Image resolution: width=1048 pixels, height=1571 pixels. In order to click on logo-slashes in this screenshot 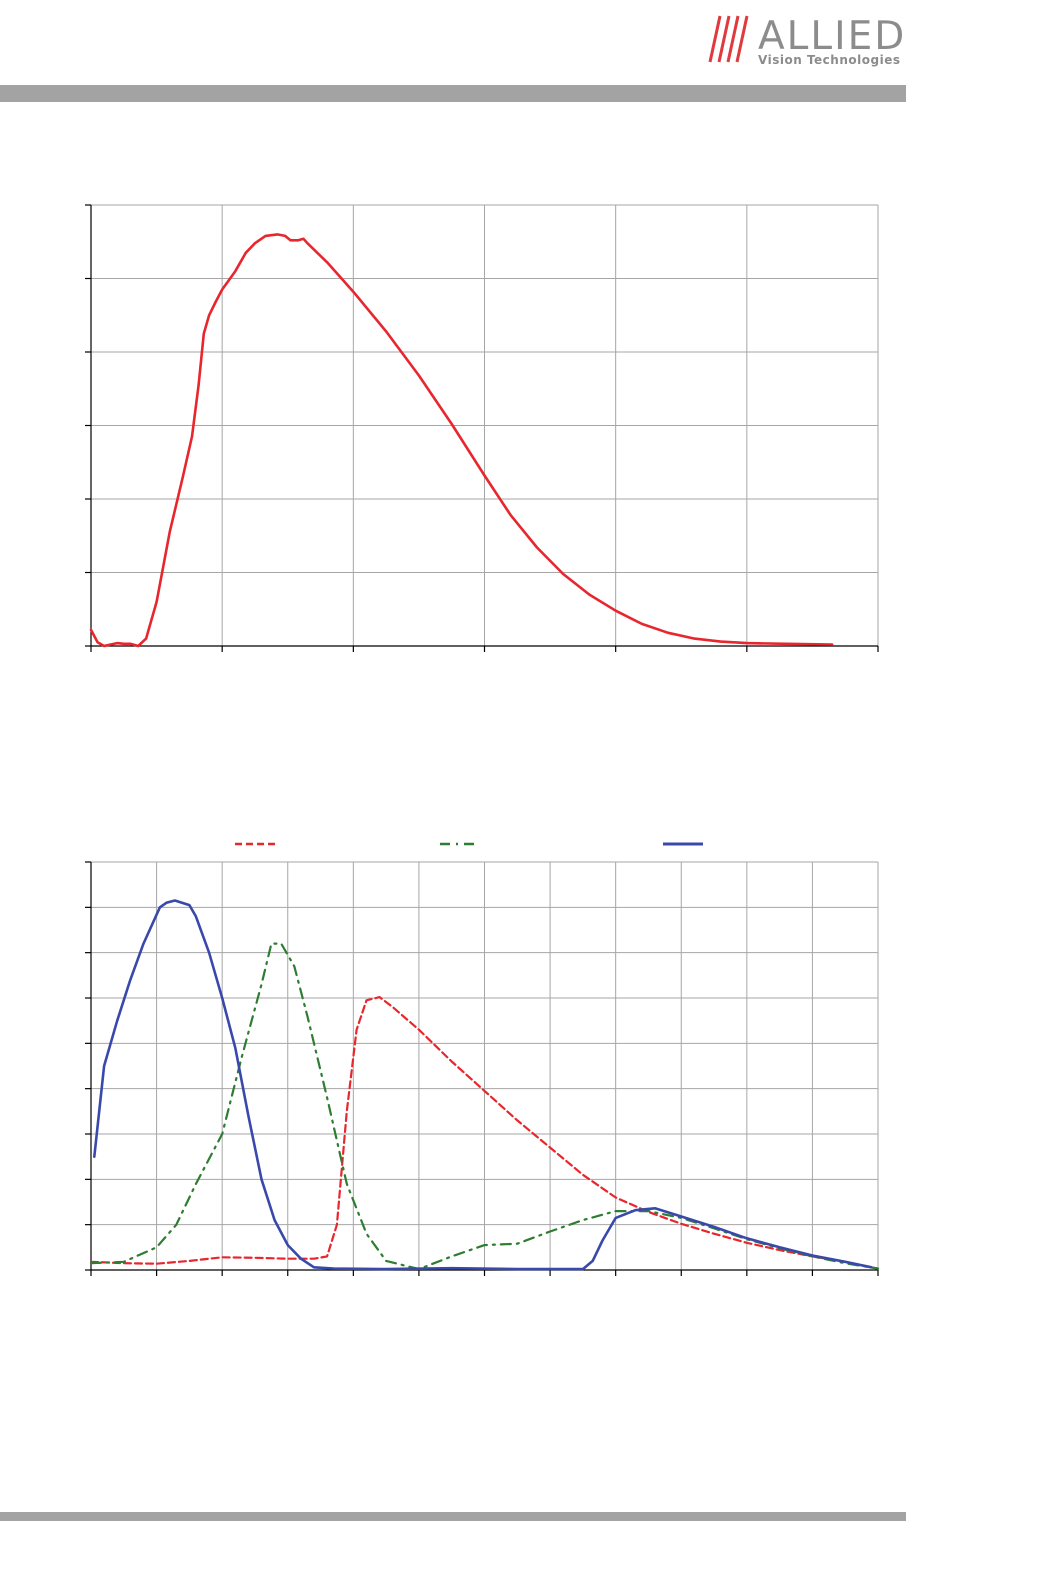, I will do `click(728, 39)`.